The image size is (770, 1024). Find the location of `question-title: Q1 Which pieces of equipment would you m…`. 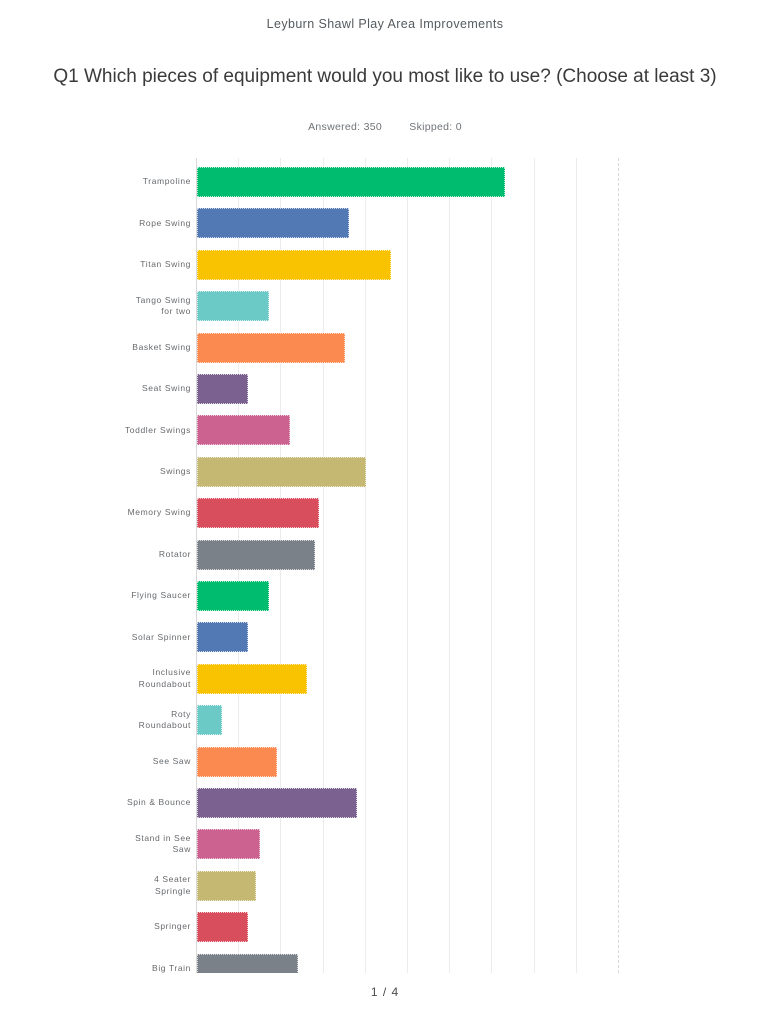

question-title: Q1 Which pieces of equipment would you m… is located at coordinates (385, 76).